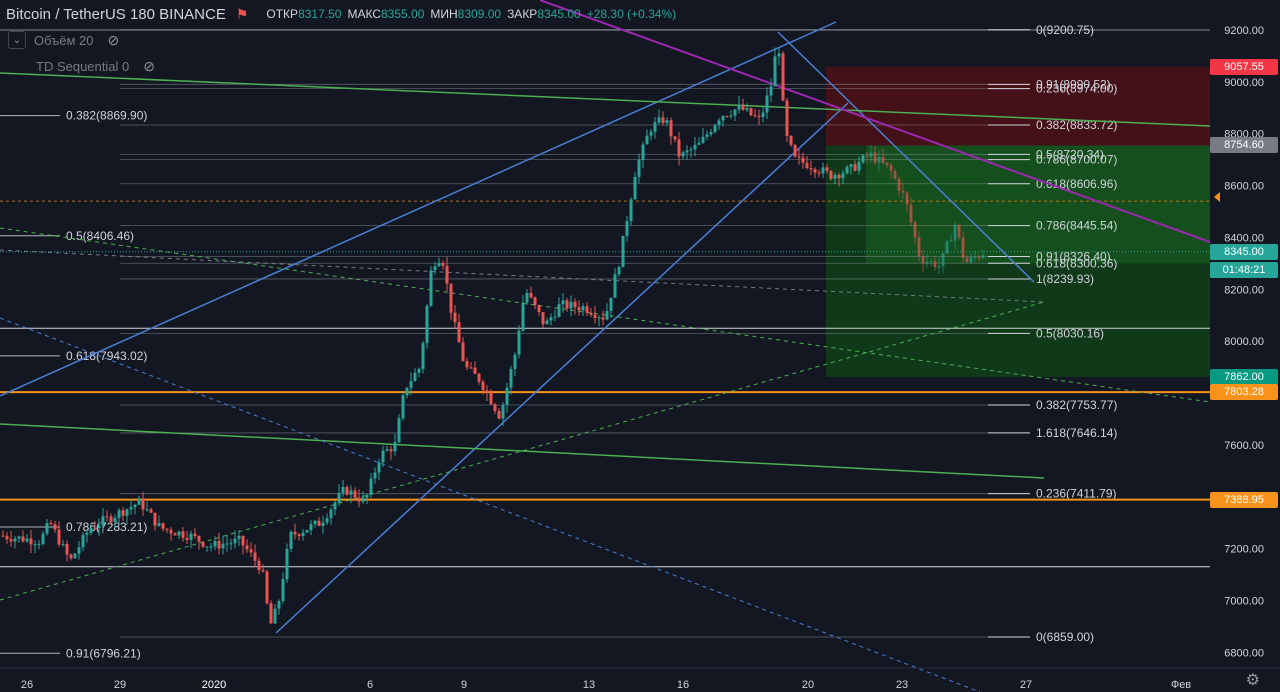 This screenshot has width=1280, height=692. I want to click on y-tick-label: 7000.00, so click(1244, 601).